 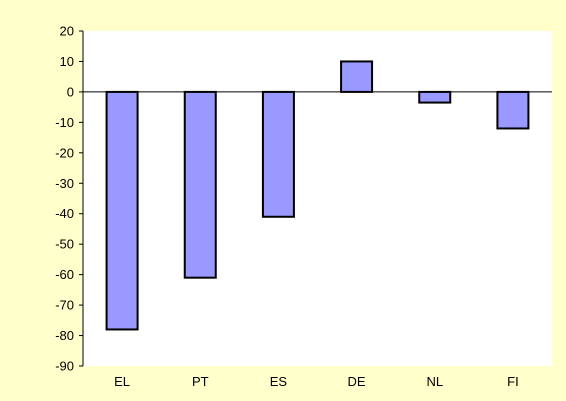 What do you see at coordinates (278, 154) in the screenshot?
I see `bar-es` at bounding box center [278, 154].